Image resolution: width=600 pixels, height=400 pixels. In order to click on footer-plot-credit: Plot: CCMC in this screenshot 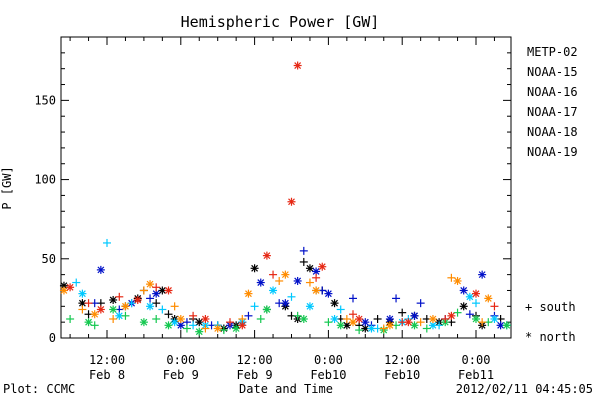, I will do `click(39, 389)`.